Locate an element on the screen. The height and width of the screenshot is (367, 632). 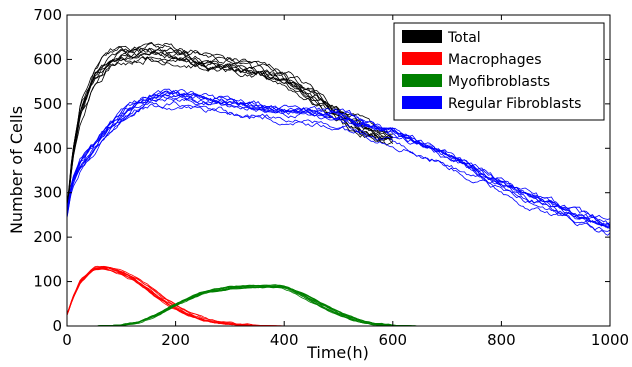
y-tick-label: 700 is located at coordinates (47, 15).